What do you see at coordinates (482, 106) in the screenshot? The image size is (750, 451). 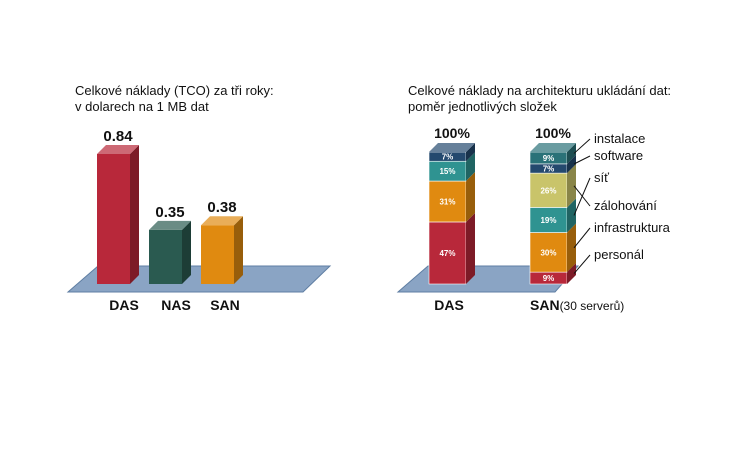 I see `chart2-title-line2: poměr jednotlivých složek` at bounding box center [482, 106].